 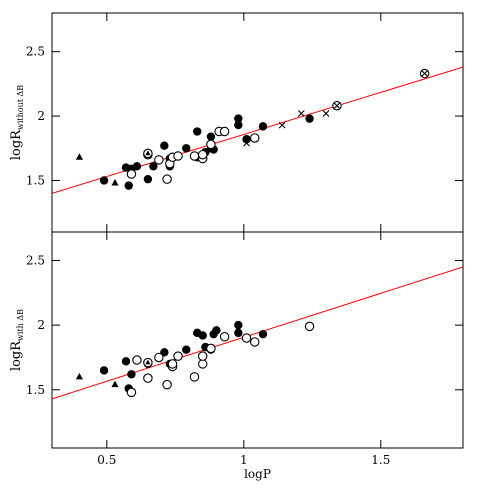 I want to click on y-tick-label: 2.5, so click(x=35, y=260).